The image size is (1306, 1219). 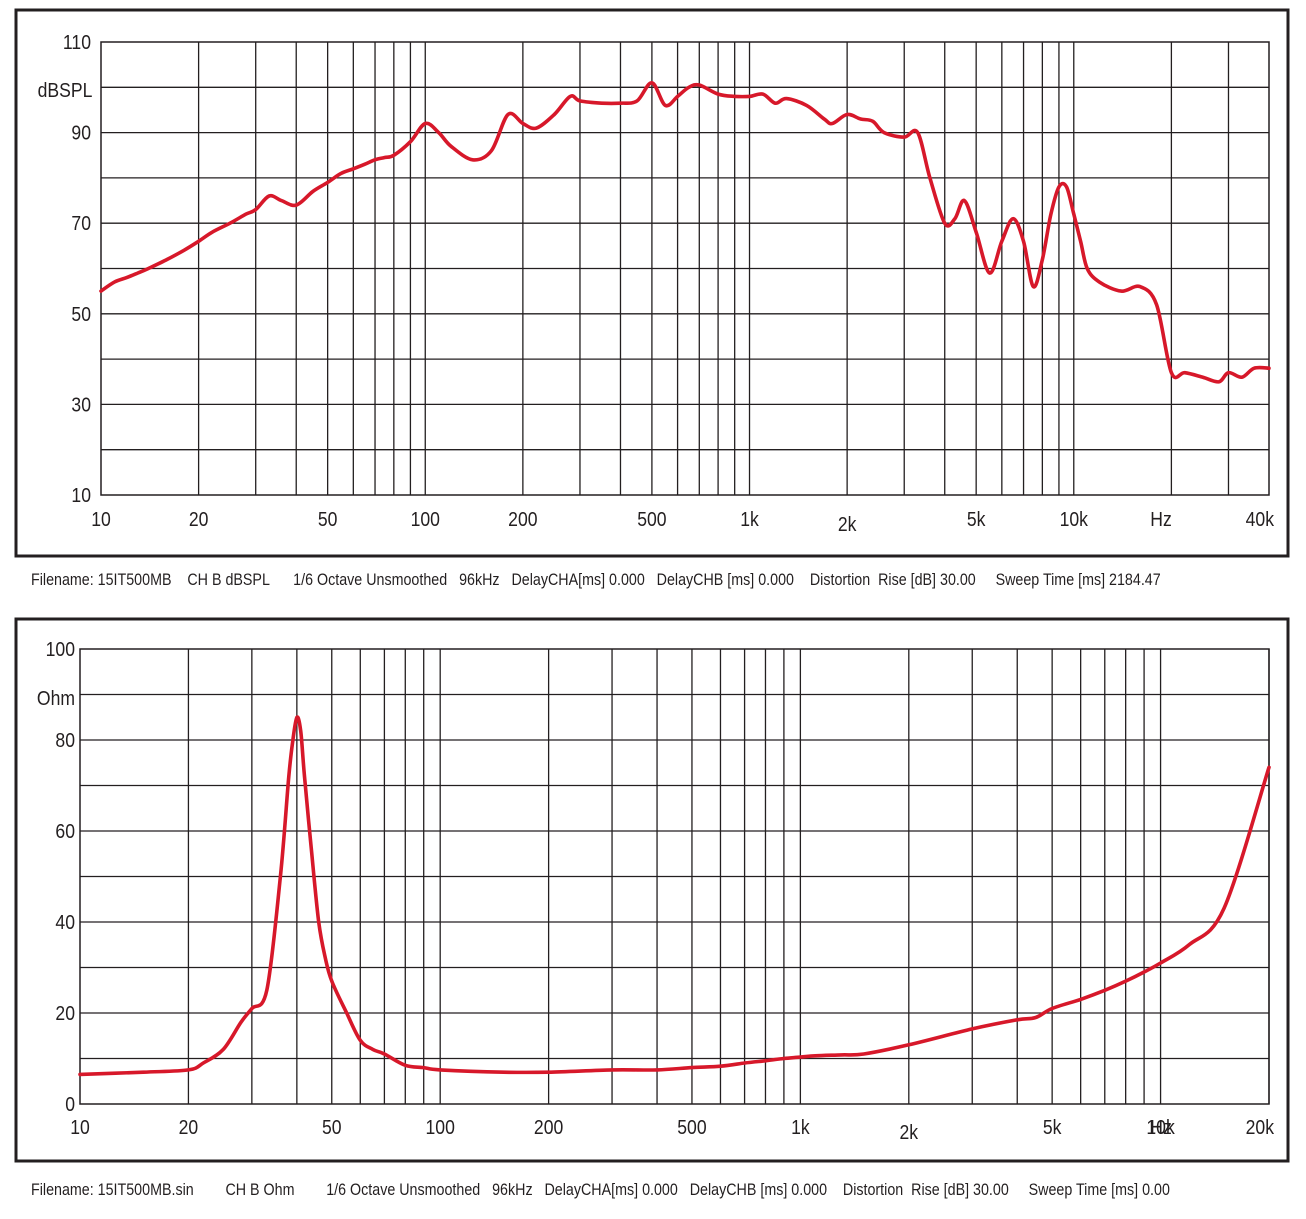 What do you see at coordinates (65, 922) in the screenshot?
I see `y-tick-label: 40` at bounding box center [65, 922].